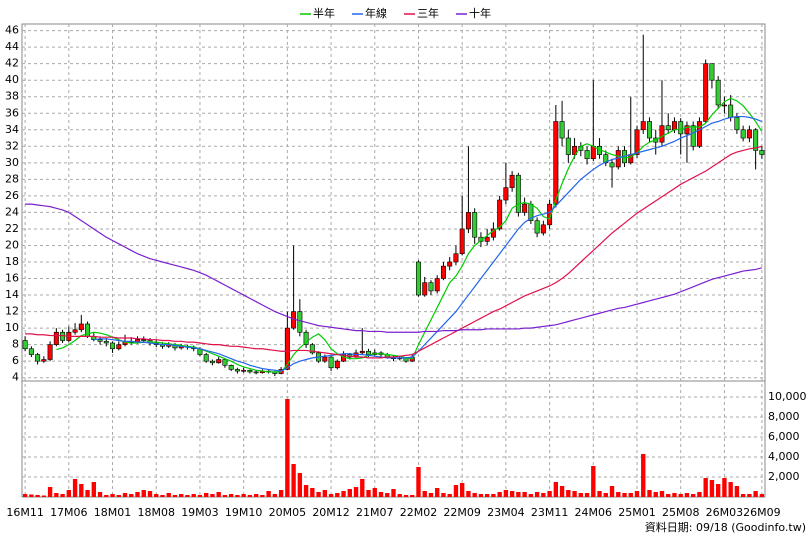  I want to click on y-tick-label: 28, so click(12, 178).